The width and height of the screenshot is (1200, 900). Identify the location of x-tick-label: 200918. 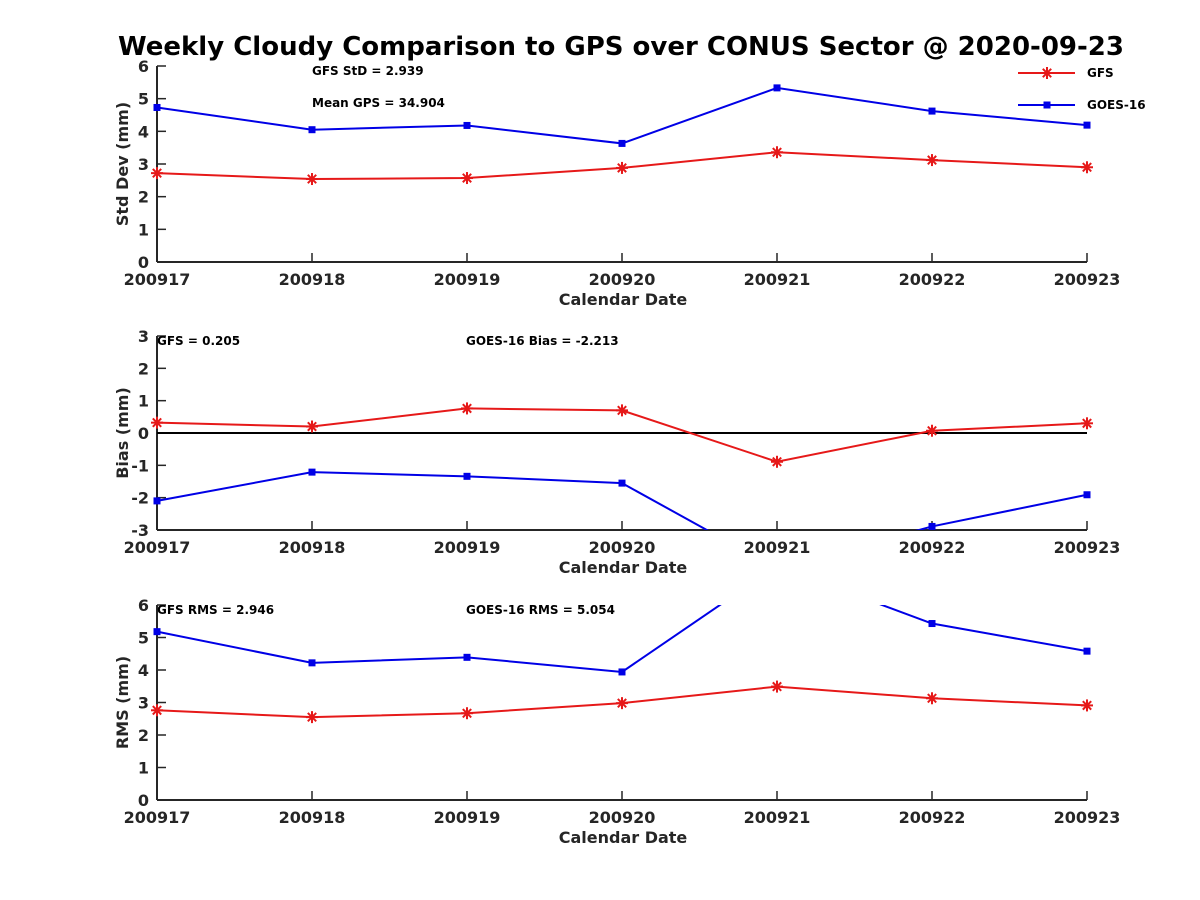
(312, 547).